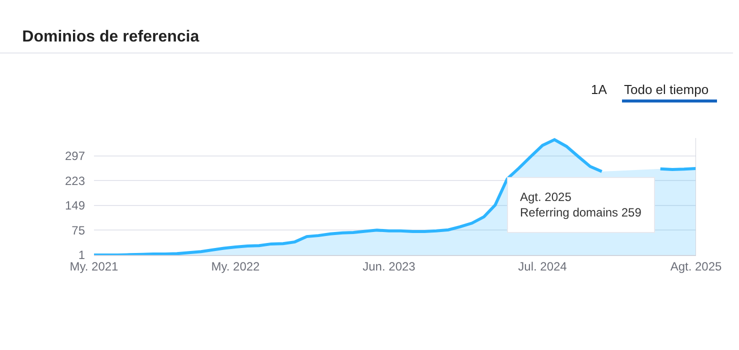  Describe the element at coordinates (581, 205) in the screenshot. I see `annotation: Agt. 2025 Referring domains 259` at that location.